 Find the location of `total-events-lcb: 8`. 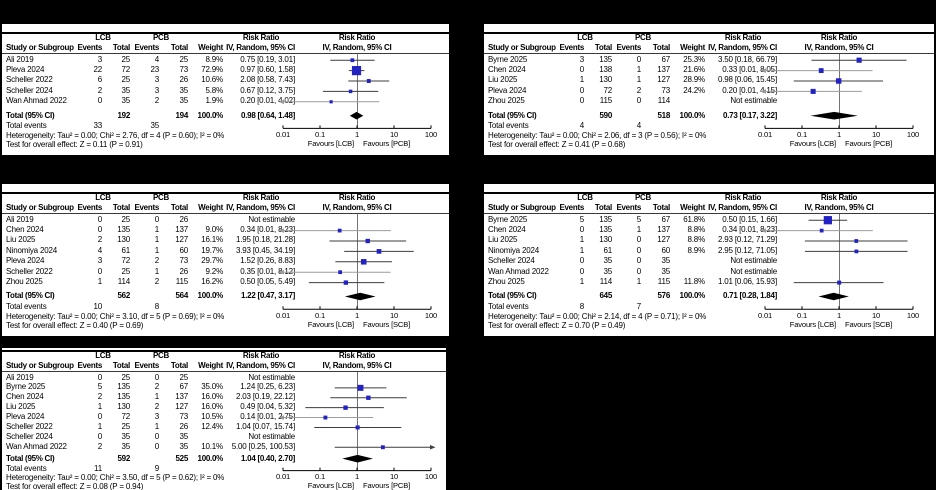

total-events-lcb: 8 is located at coordinates (581, 306).